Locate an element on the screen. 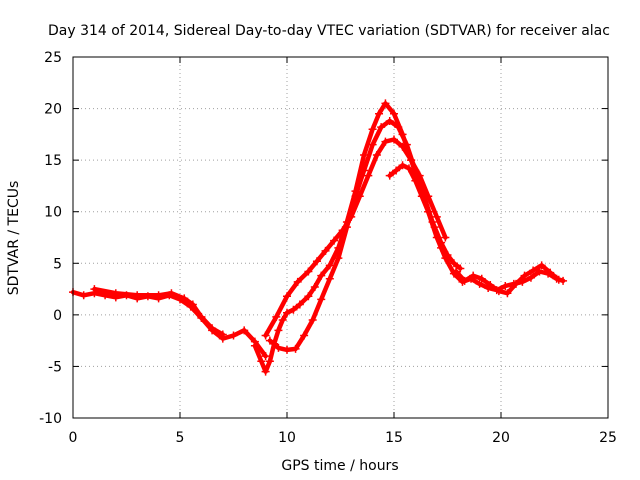  y-tick-label: -5 is located at coordinates (55, 367).